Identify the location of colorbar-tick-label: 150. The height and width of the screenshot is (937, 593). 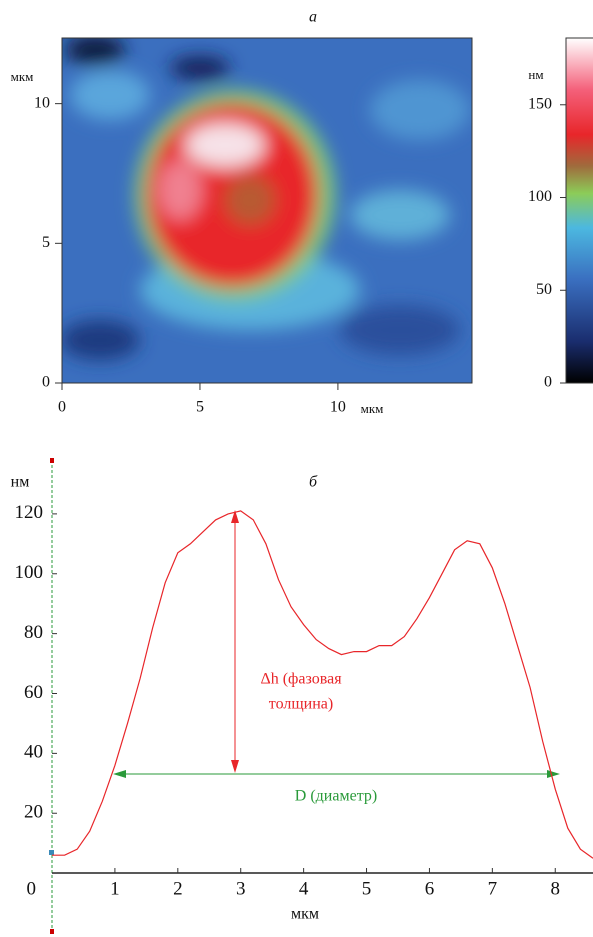
(540, 103).